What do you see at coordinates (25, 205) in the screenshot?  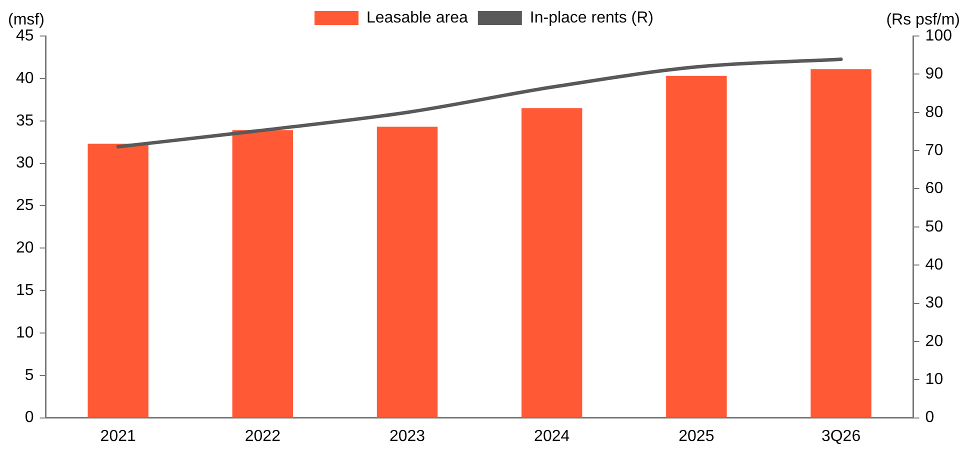 I see `y-tick-label: 25` at bounding box center [25, 205].